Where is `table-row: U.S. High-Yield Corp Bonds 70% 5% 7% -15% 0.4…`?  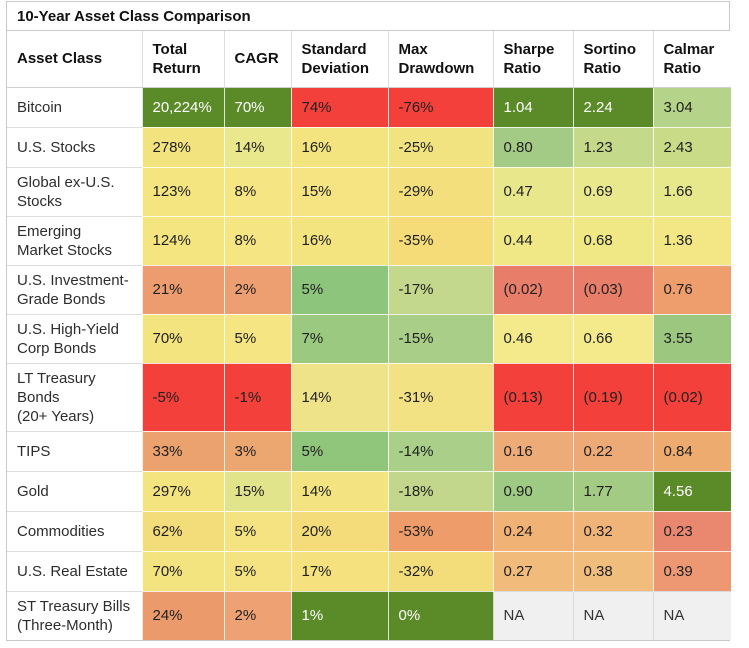 table-row: U.S. High-Yield Corp Bonds 70% 5% 7% -15% 0.4… is located at coordinates (369, 338).